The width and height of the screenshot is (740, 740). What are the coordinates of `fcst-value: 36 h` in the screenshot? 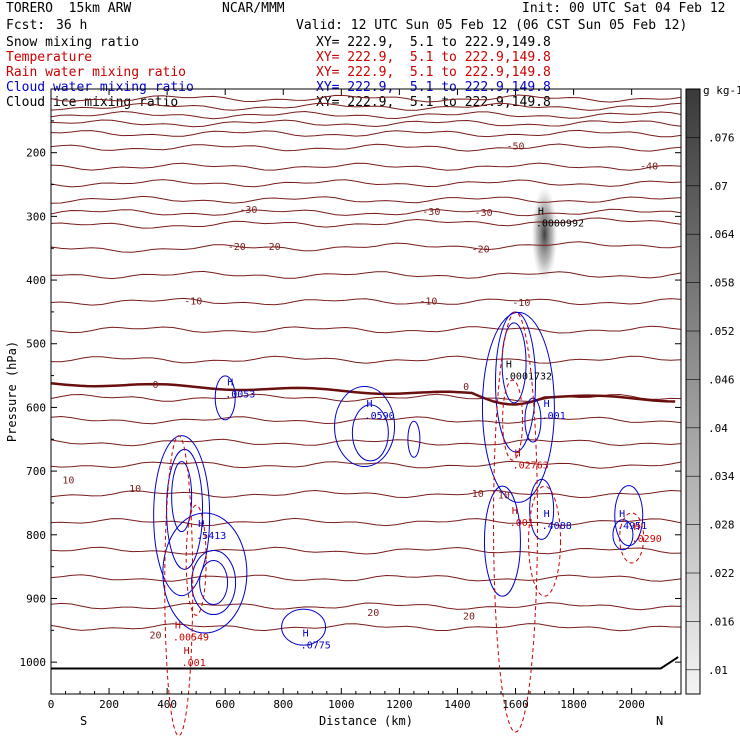 It's located at (72, 25).